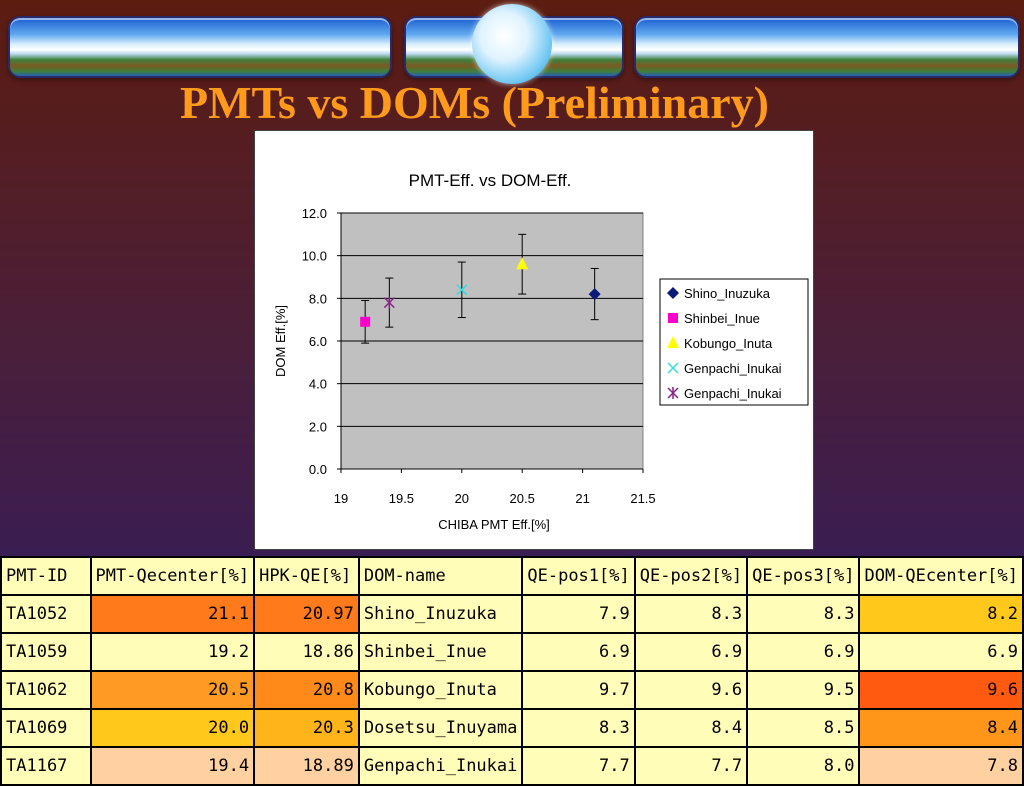 The image size is (1024, 786). Describe the element at coordinates (803, 690) in the screenshot. I see `cell-qe-pos3: 9.5` at that location.